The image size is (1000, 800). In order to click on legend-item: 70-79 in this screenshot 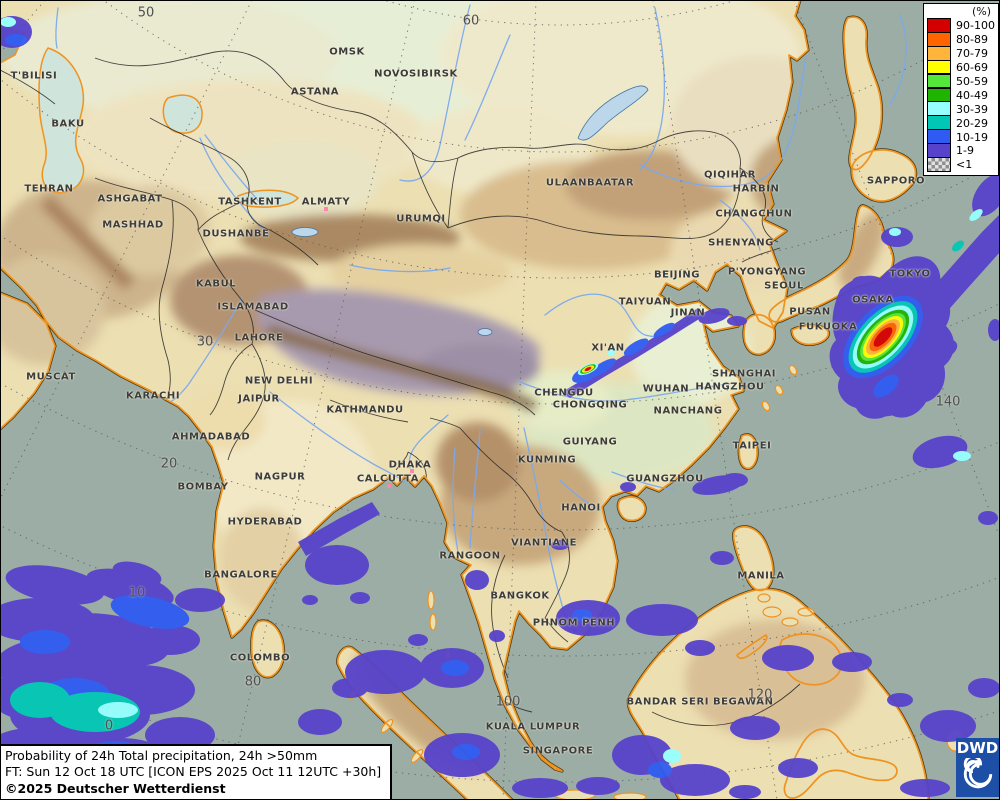, I will do `click(961, 53)`.